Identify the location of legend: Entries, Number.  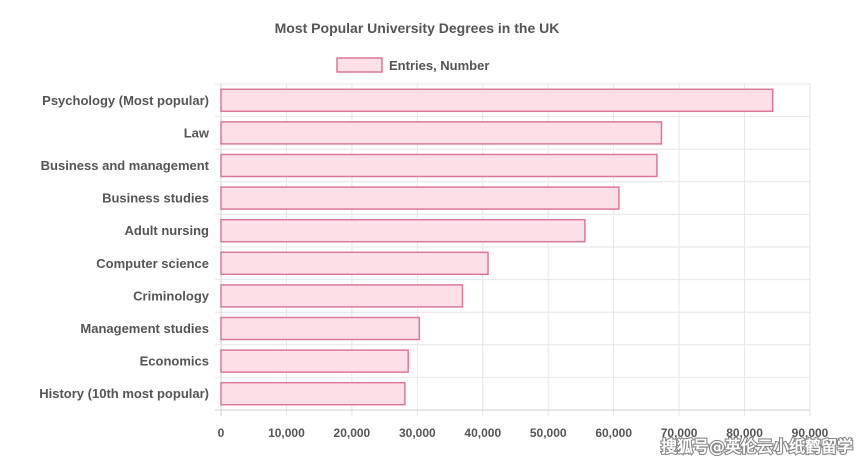
(412, 65).